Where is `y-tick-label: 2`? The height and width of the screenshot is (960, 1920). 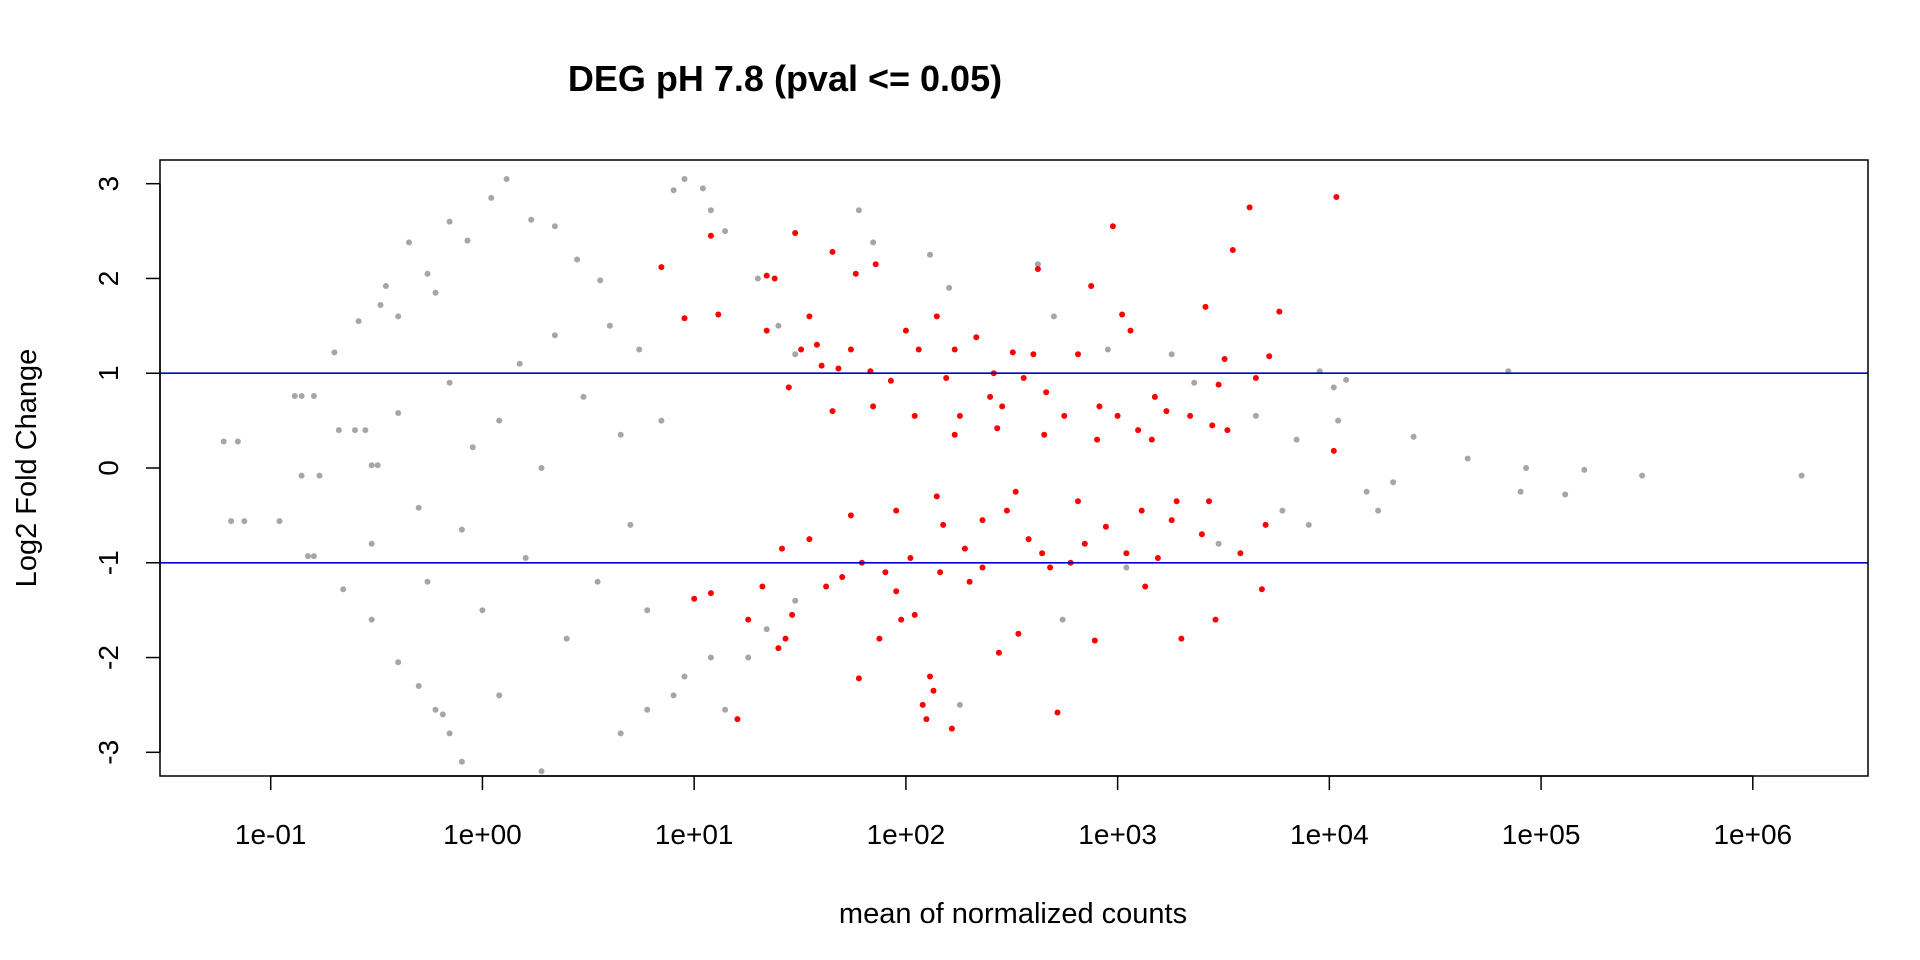
y-tick-label: 2 is located at coordinates (108, 279).